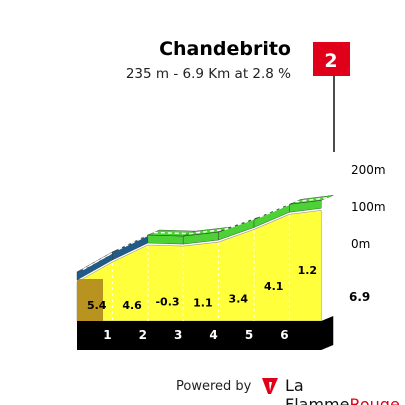  Describe the element at coordinates (284, 335) in the screenshot. I see `km-label: 6` at that location.